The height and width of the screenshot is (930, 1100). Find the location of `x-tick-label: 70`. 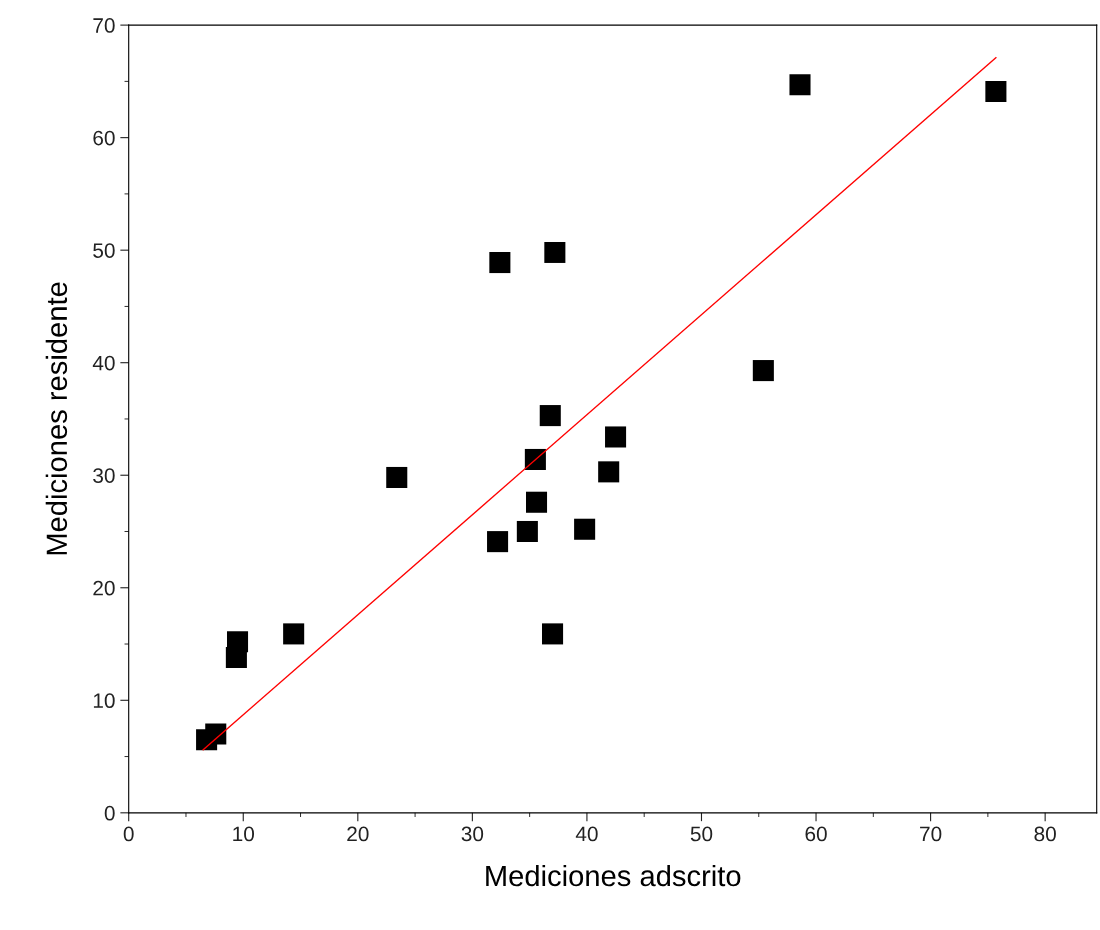

x-tick-label: 70 is located at coordinates (931, 834).